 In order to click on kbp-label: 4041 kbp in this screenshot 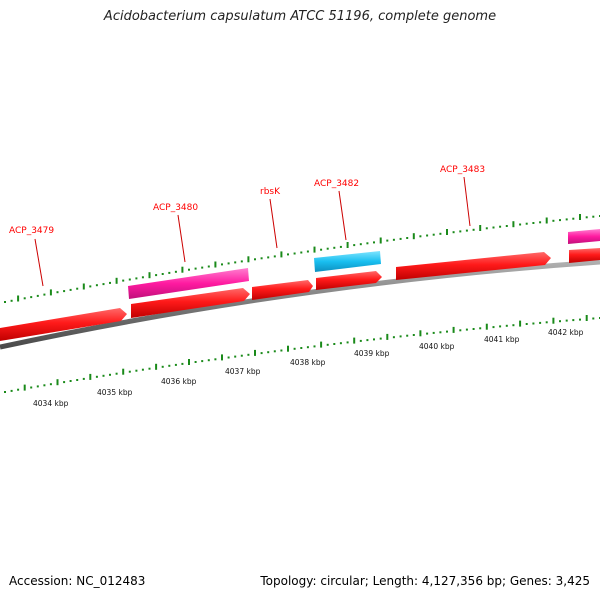, I will do `click(502, 339)`.